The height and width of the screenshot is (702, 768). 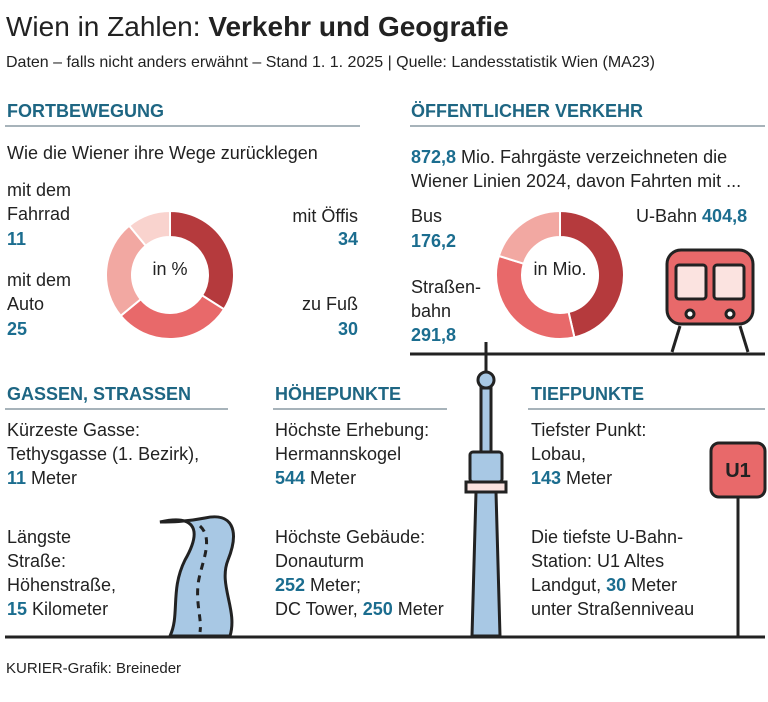 I want to click on text-run: Höchste Gebäude: Donauturm, so click(x=350, y=549).